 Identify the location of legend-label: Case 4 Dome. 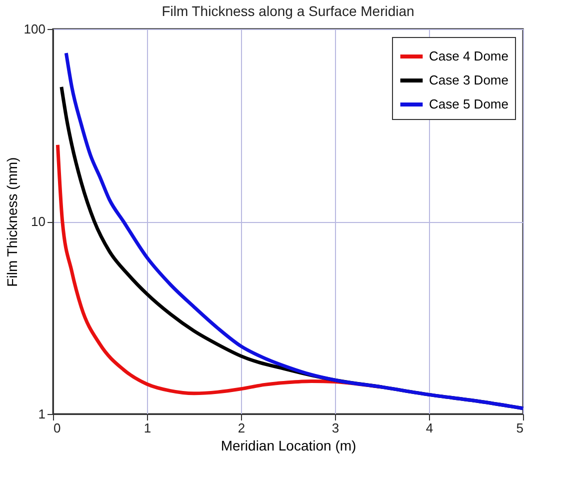
(468, 56).